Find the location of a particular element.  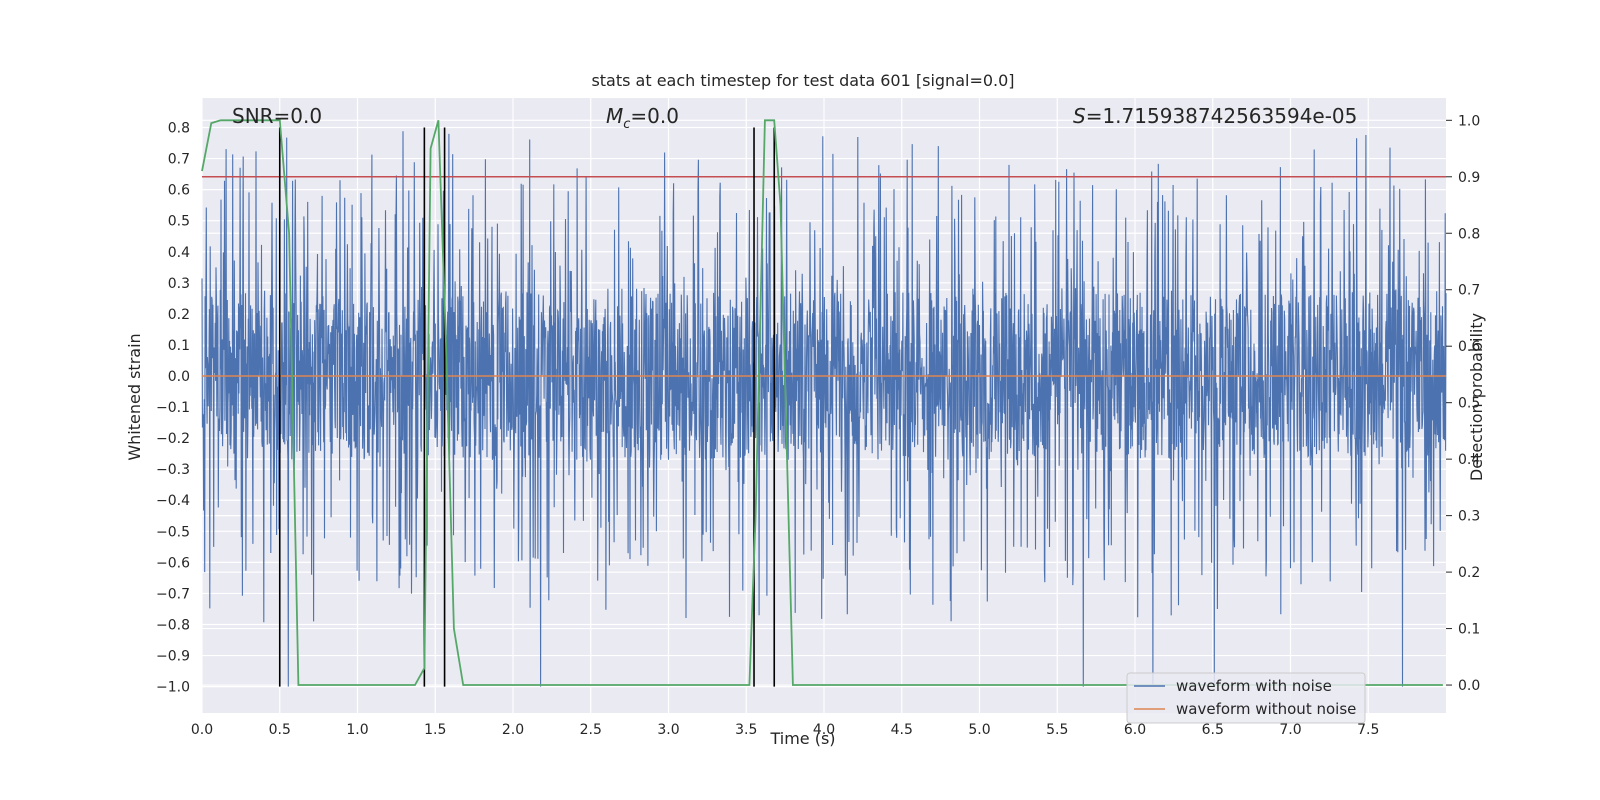

s-value: =1.715938742563594e-05 is located at coordinates (1222, 116).